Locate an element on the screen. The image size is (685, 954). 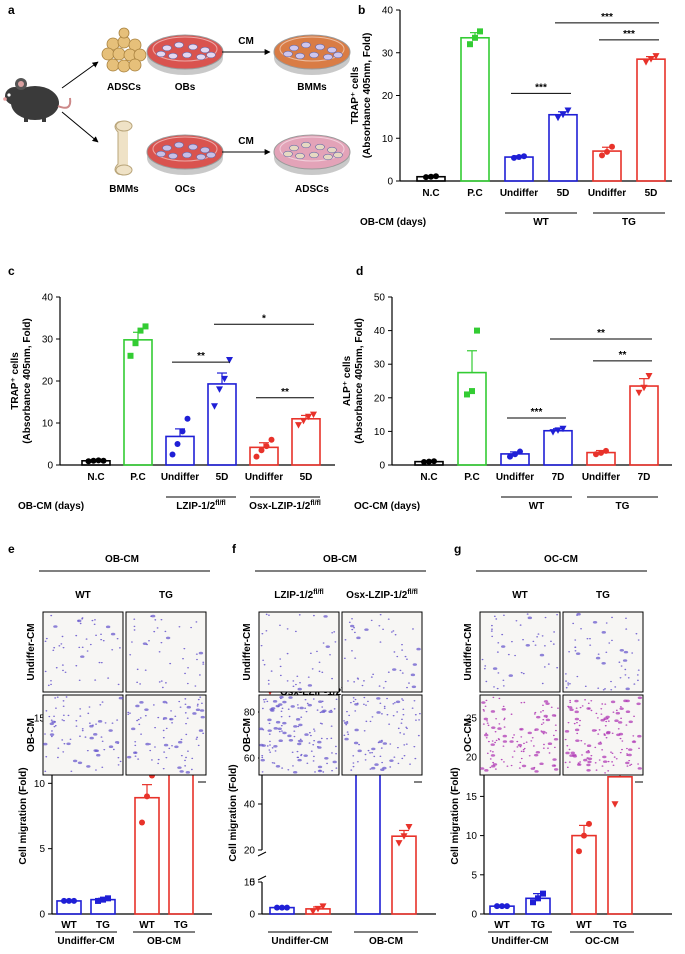
row-label: OC-CM (days) is located at coordinates (387, 506).